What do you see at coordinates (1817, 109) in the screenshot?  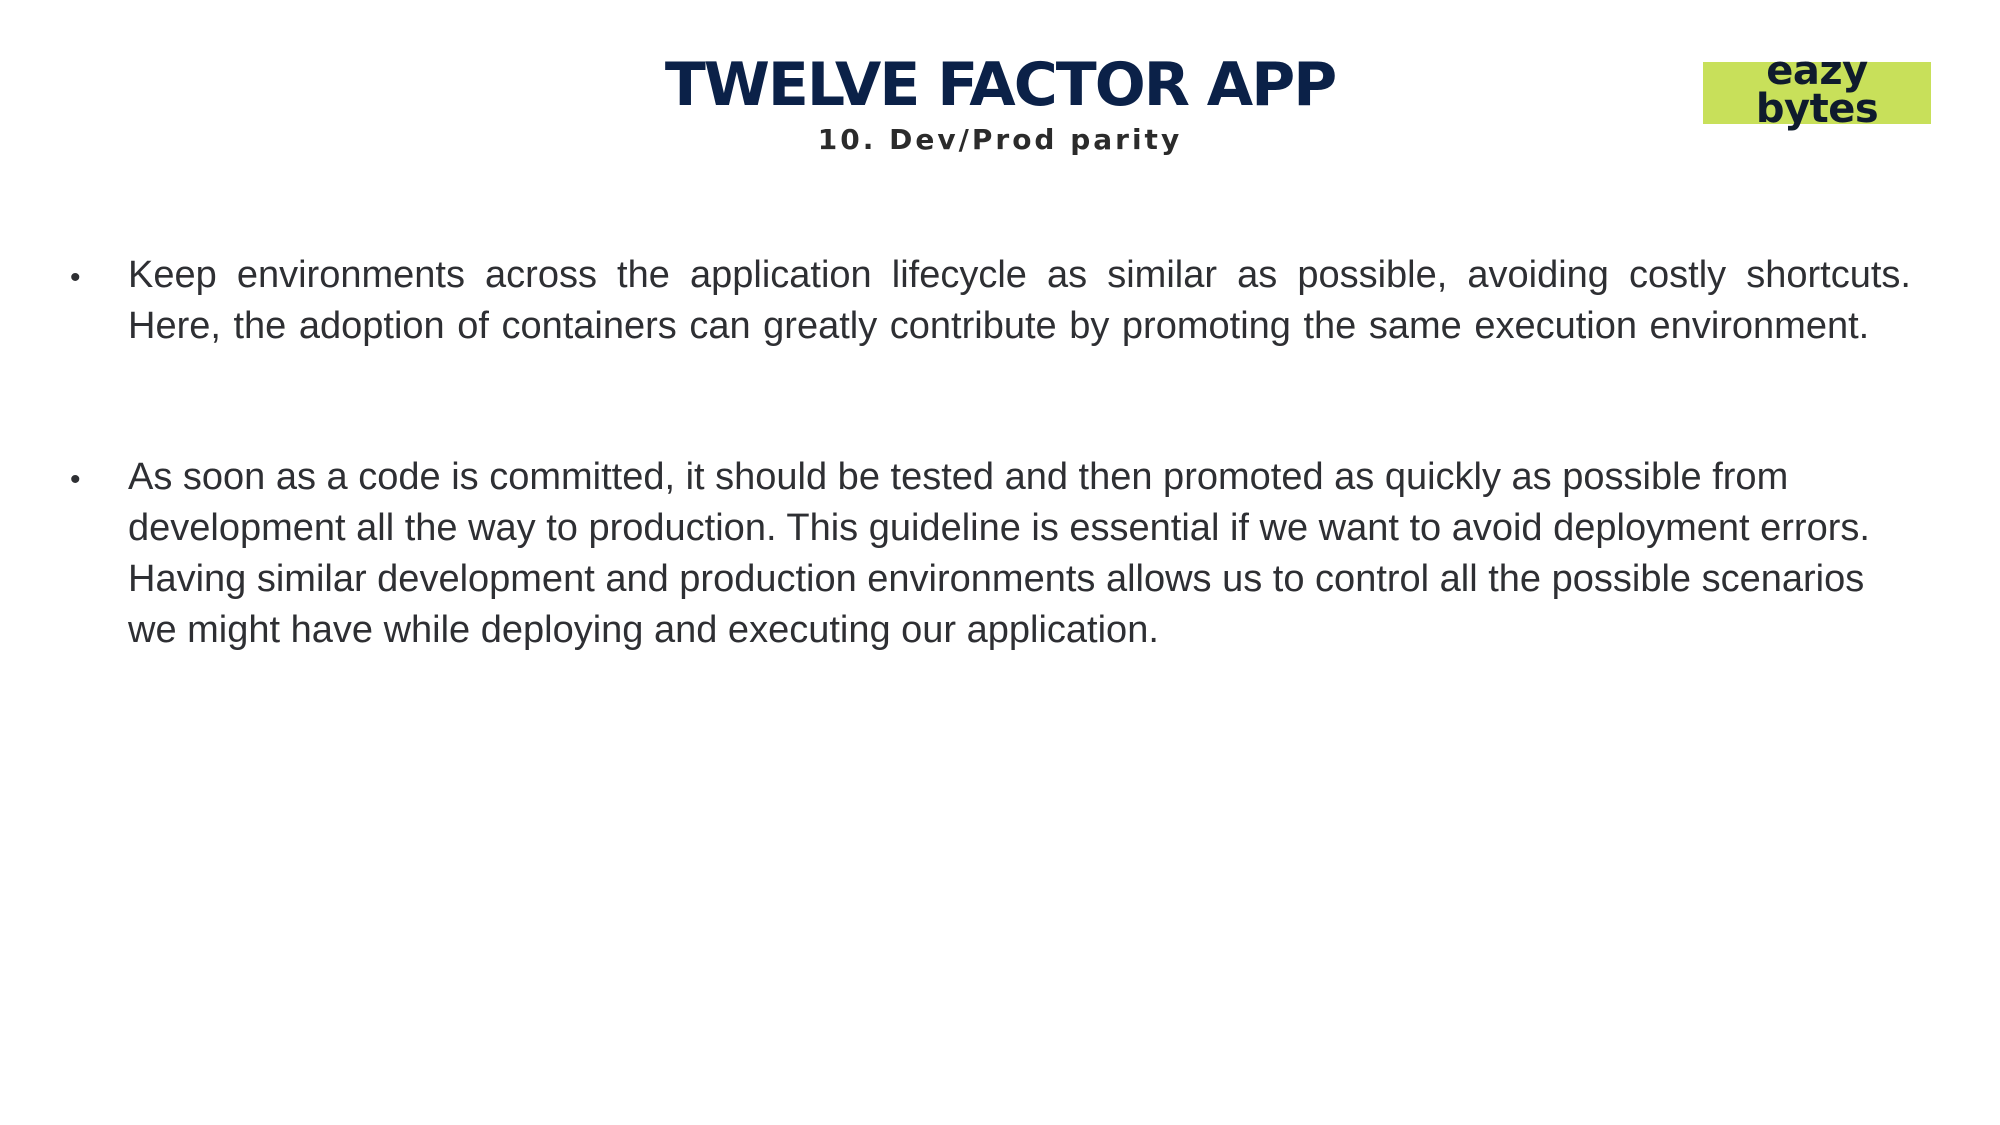 I see `brand-logo-line-2: bytes` at bounding box center [1817, 109].